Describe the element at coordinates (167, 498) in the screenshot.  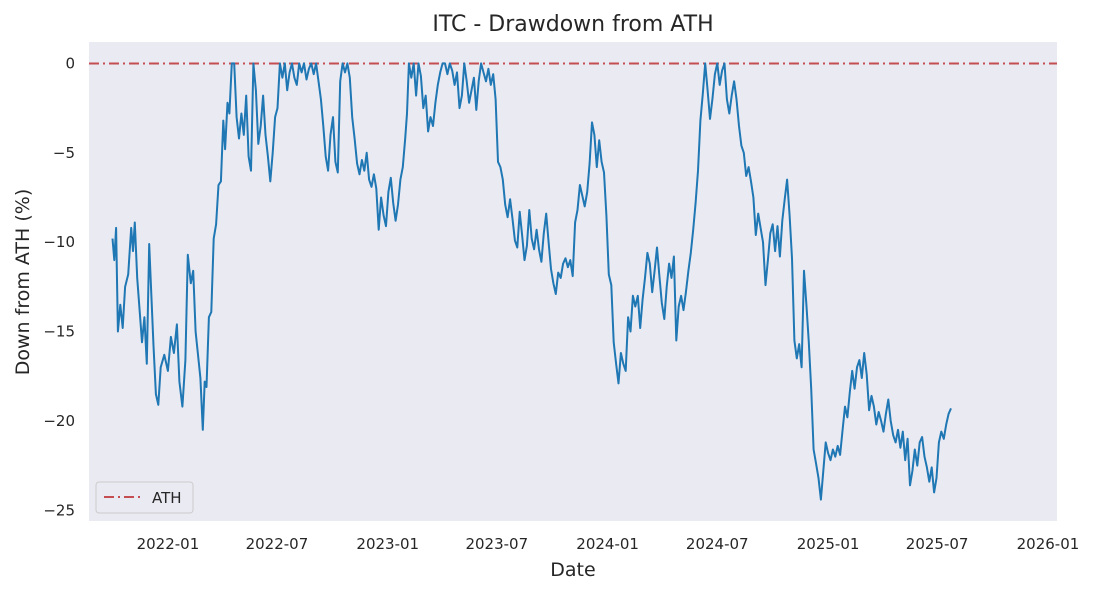
I see `legend-ath-label: ATH` at that location.